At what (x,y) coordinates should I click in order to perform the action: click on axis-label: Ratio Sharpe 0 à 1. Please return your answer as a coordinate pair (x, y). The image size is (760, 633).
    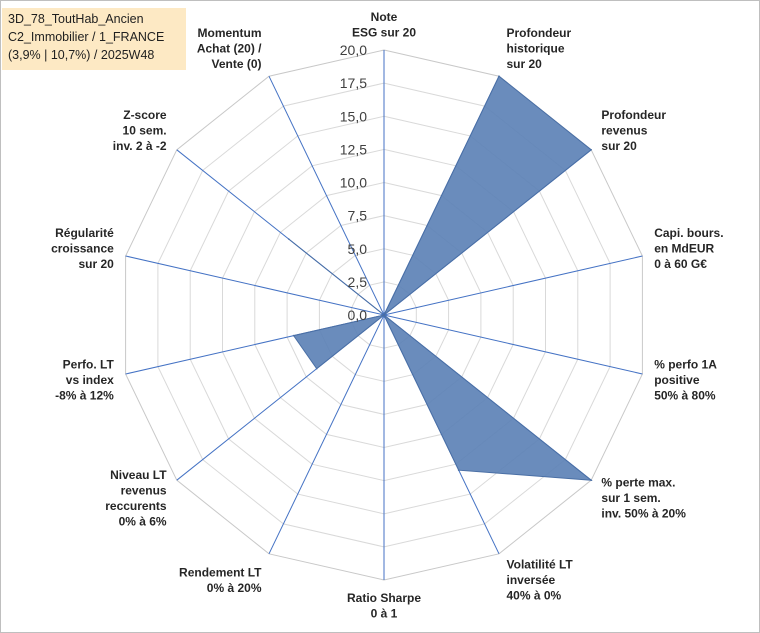
    Looking at the image, I should click on (384, 606).